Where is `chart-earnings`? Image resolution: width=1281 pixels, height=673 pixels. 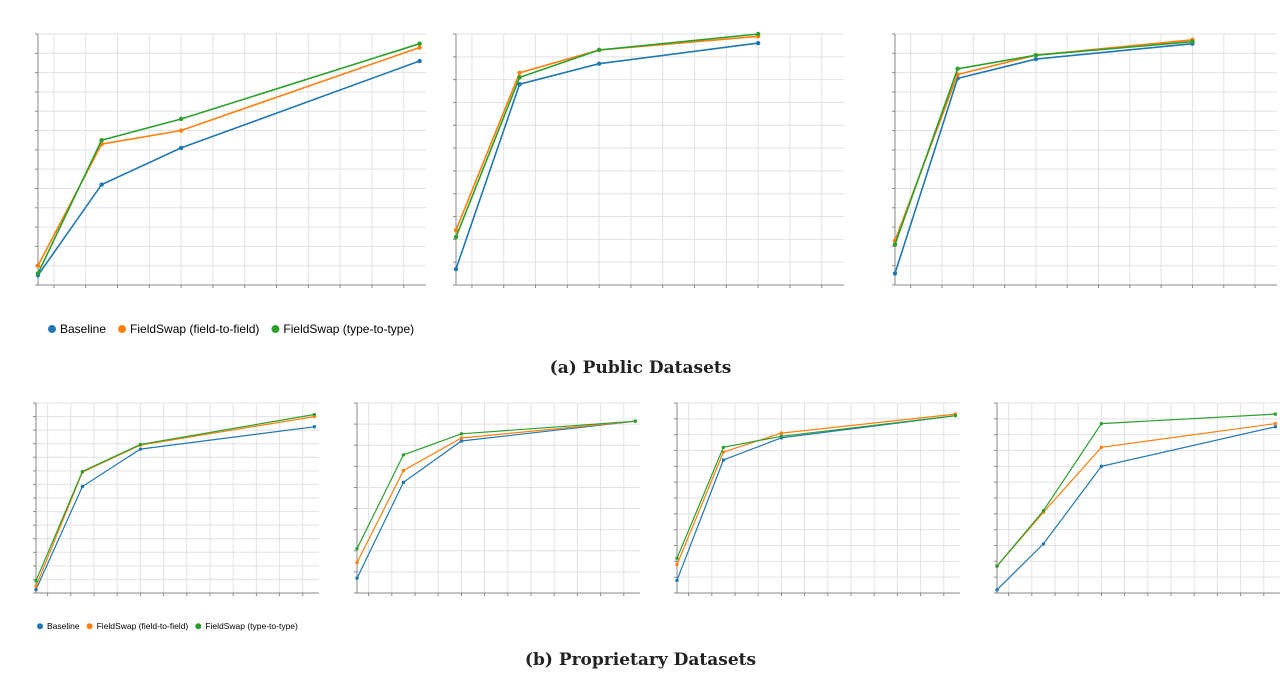
chart-earnings is located at coordinates (497, 499).